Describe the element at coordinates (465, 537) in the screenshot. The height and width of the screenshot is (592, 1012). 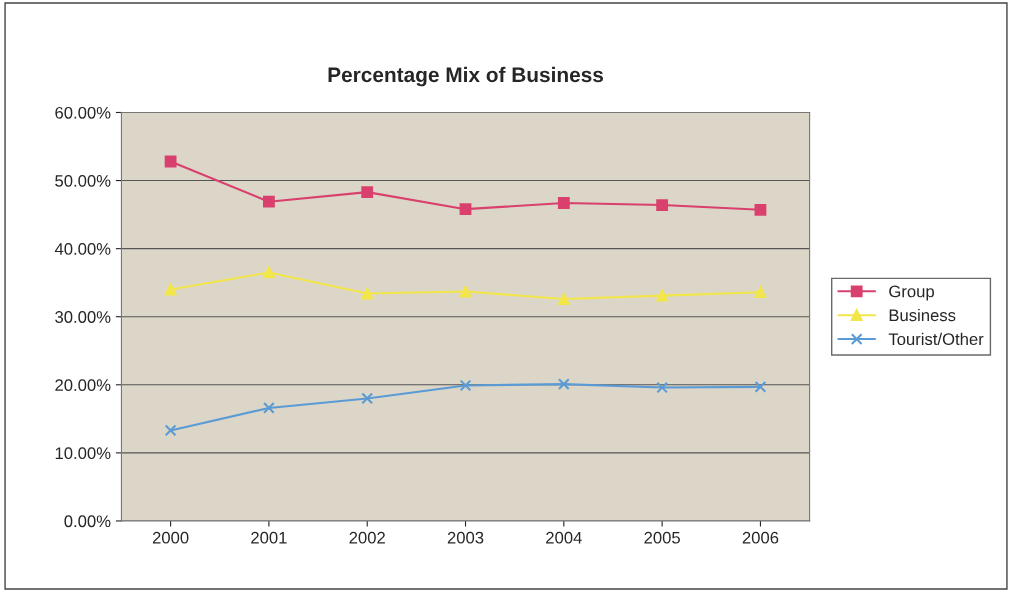
I see `x-tick-label: 2003` at that location.